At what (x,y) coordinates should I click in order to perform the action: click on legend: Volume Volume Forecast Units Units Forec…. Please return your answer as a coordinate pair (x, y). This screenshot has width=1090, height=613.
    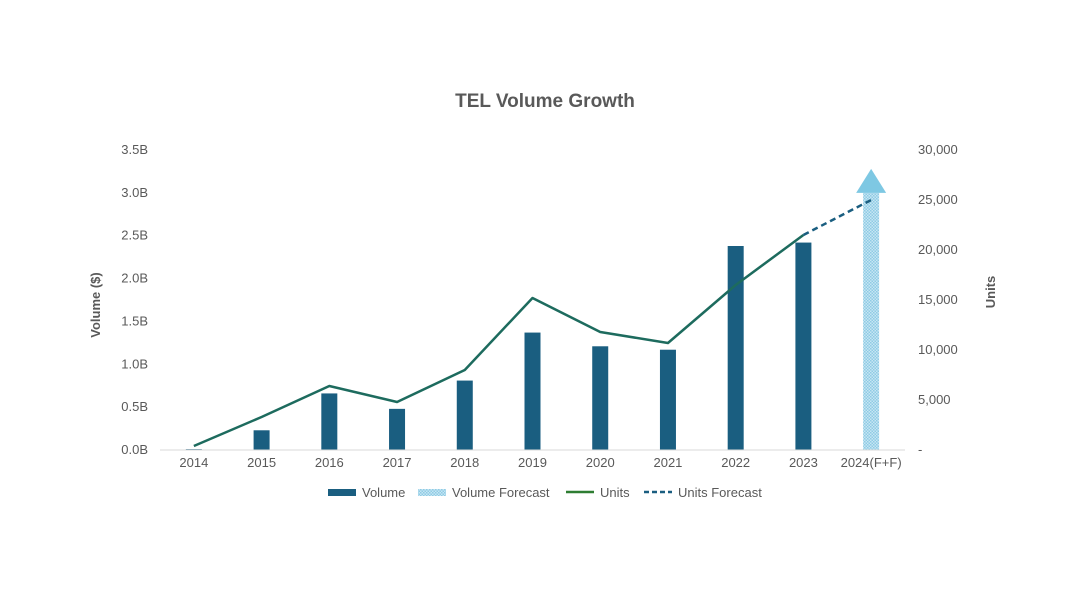
    Looking at the image, I should click on (545, 492).